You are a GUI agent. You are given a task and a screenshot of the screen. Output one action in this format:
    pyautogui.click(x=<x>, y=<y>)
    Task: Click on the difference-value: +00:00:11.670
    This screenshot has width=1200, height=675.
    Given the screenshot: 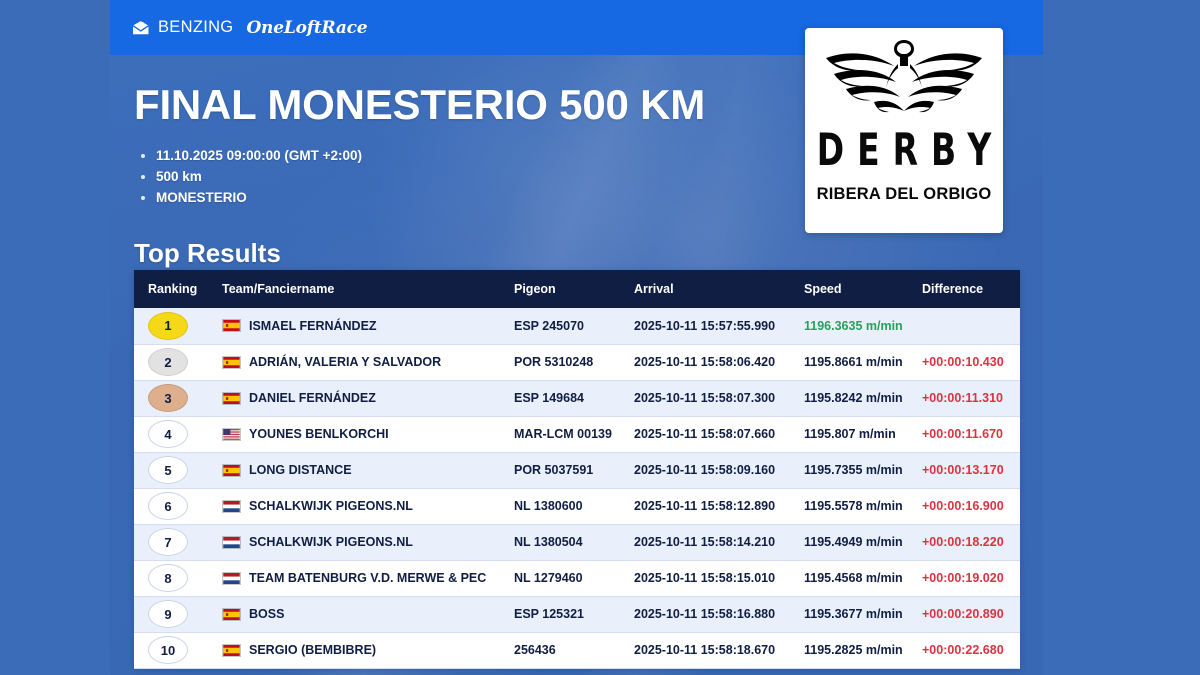 What is the action you would take?
    pyautogui.click(x=962, y=434)
    